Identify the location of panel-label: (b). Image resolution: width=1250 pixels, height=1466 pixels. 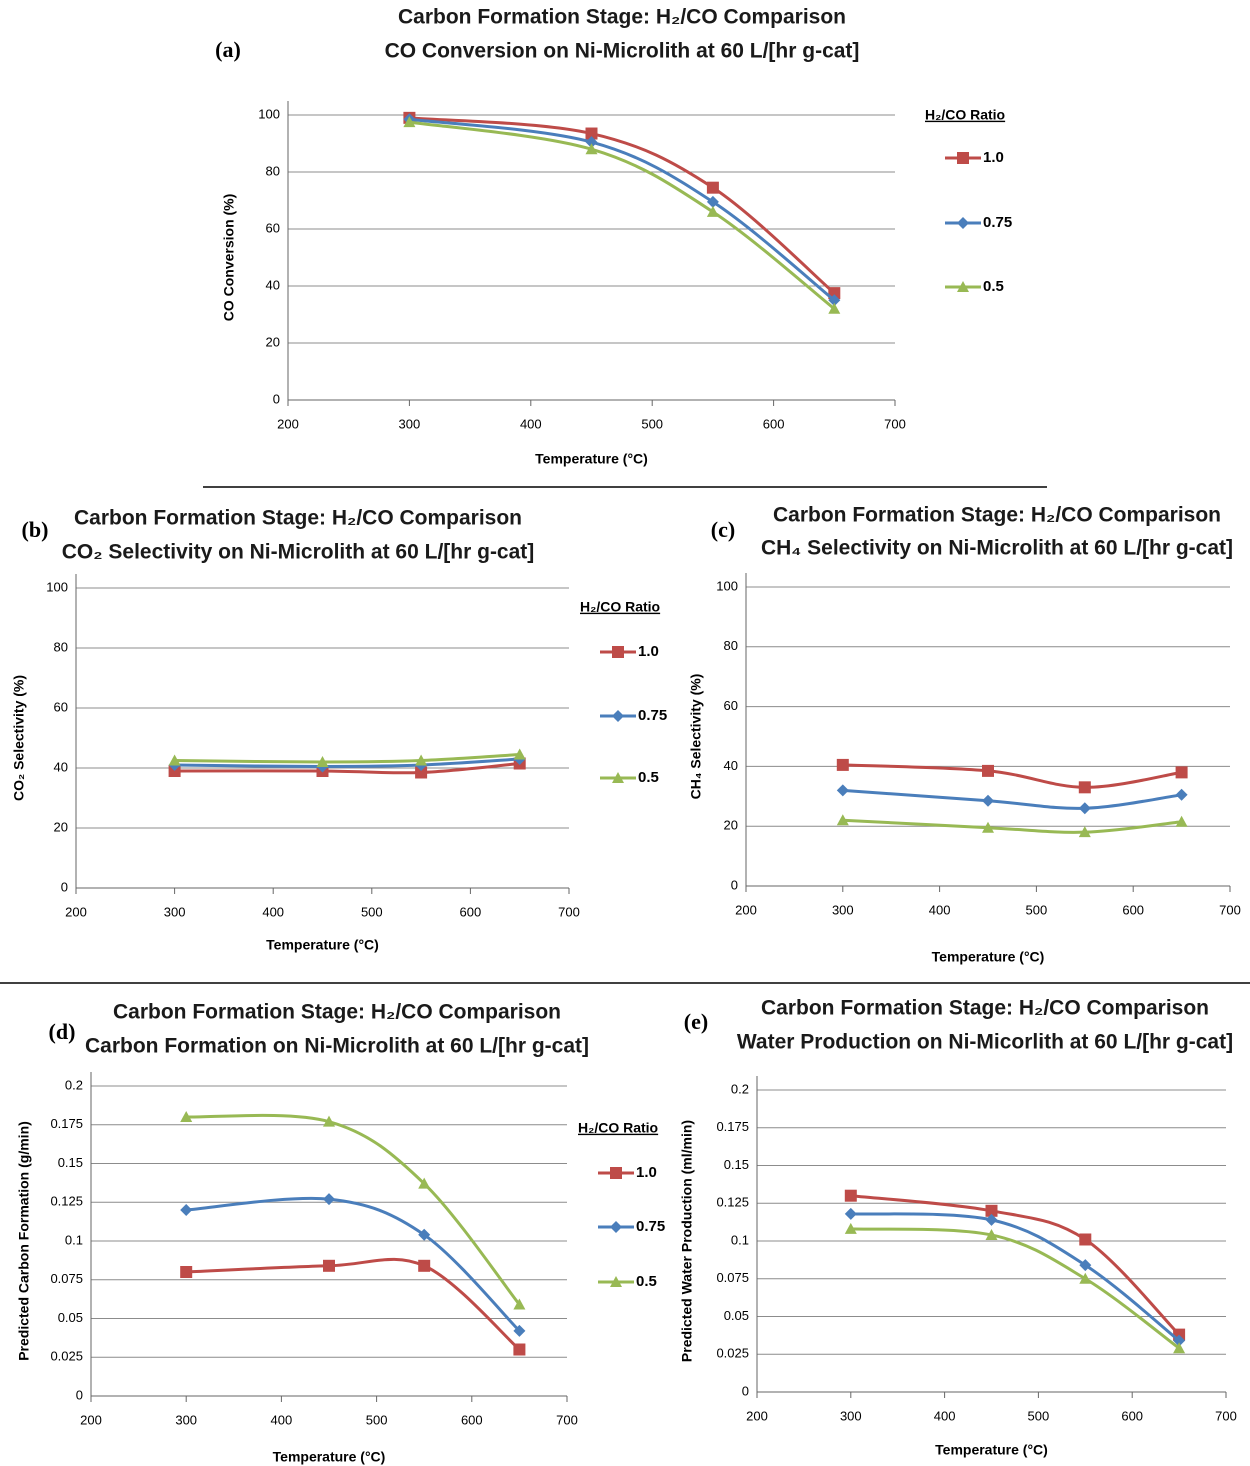
(35, 529).